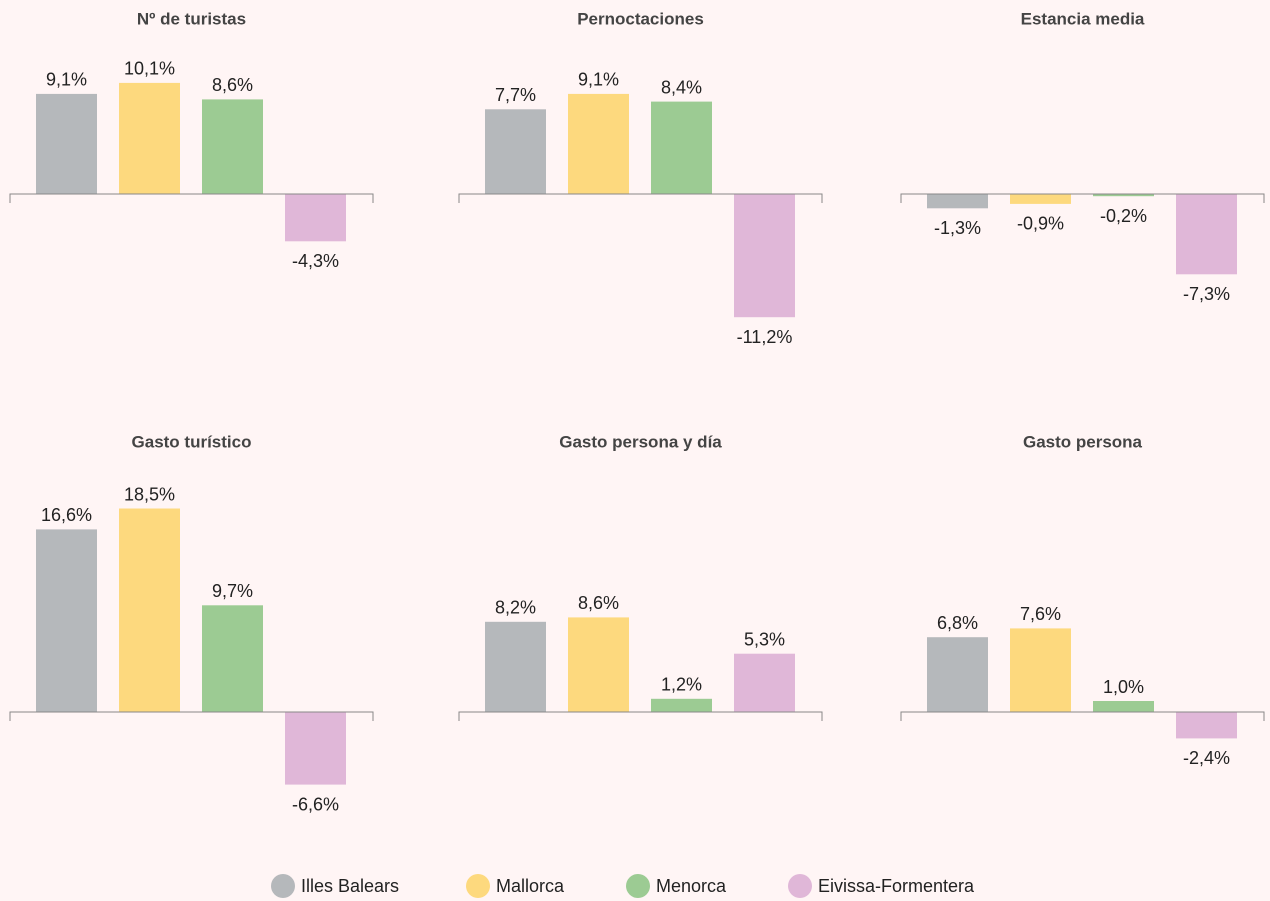  I want to click on chart-title: Nº de turistas, so click(191, 18).